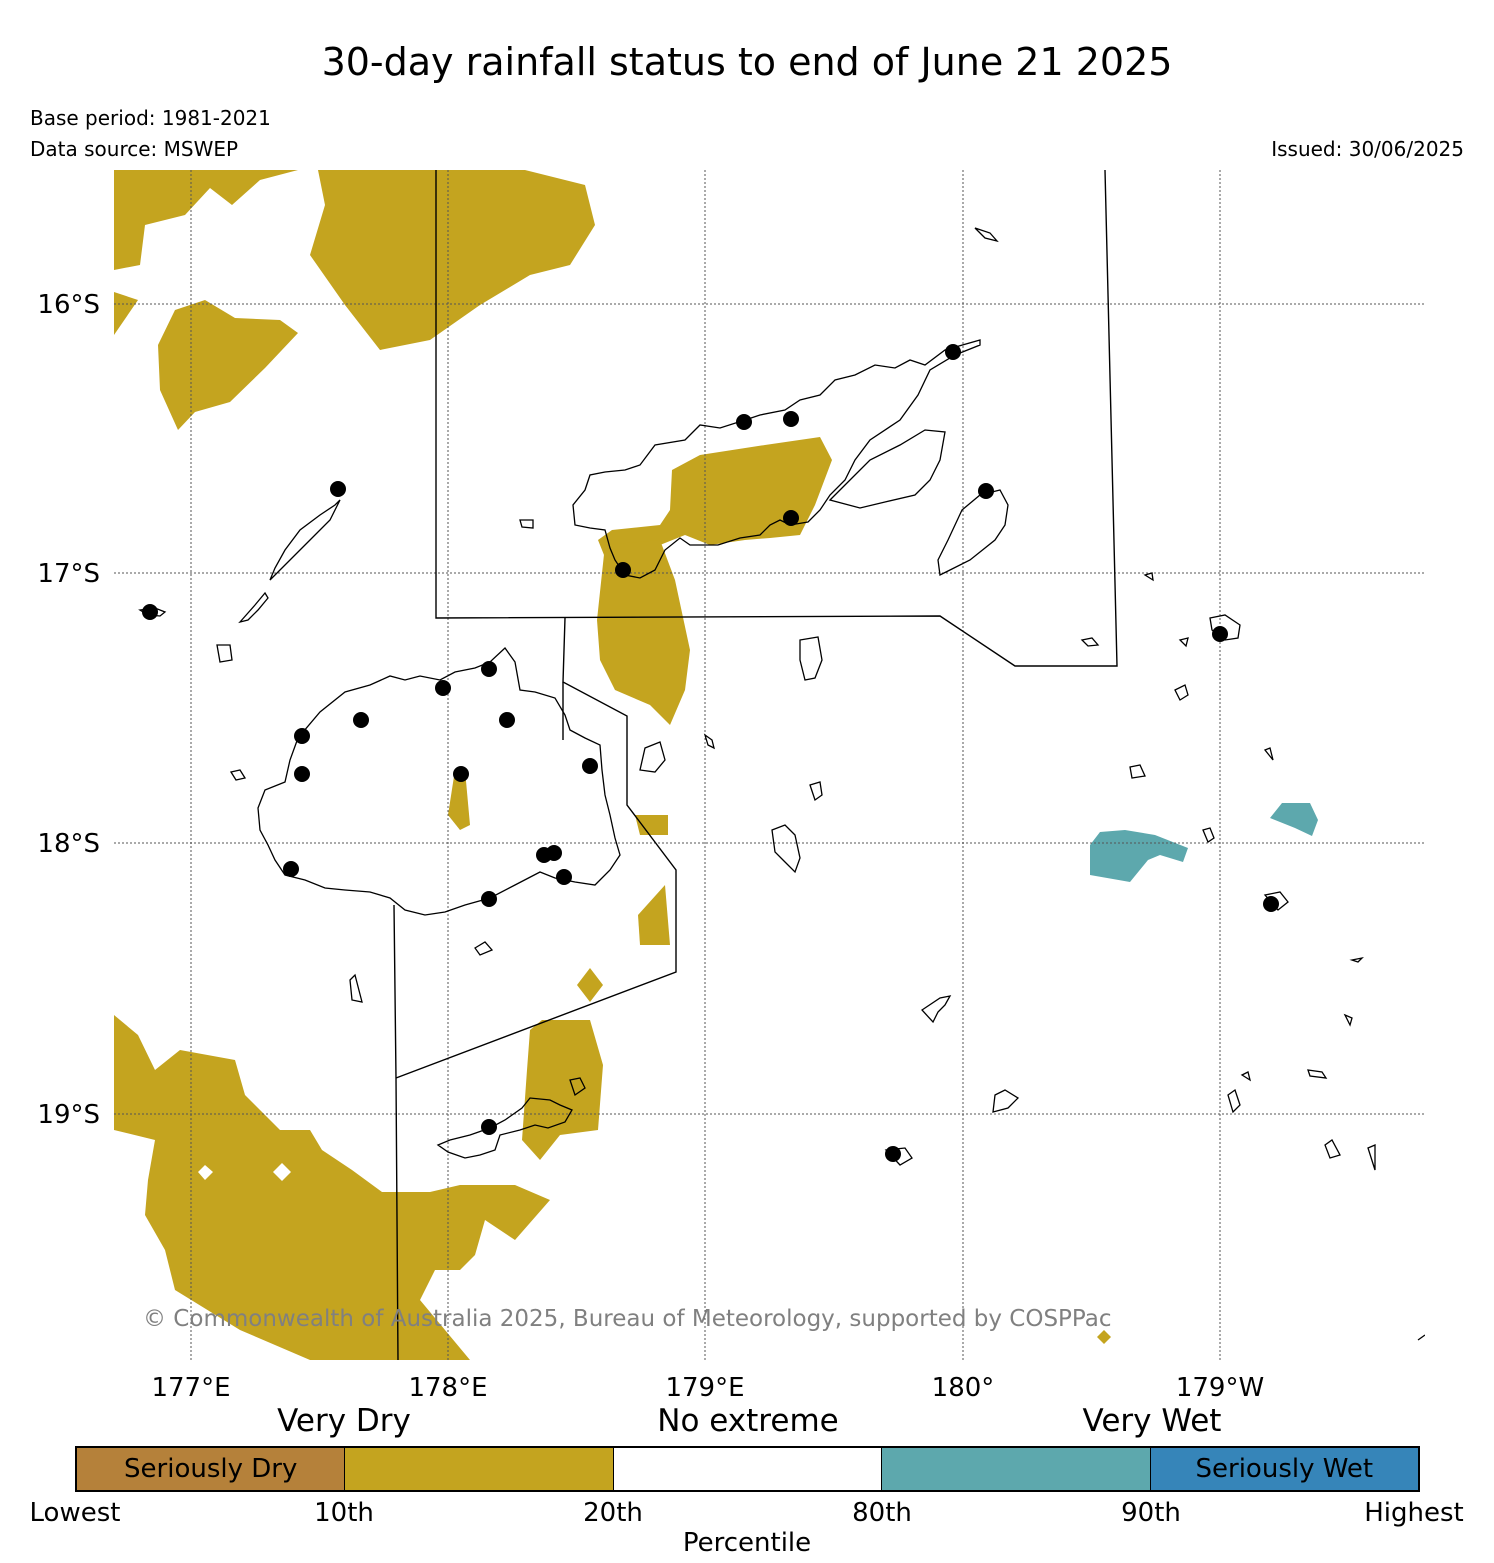 The height and width of the screenshot is (1563, 1494). What do you see at coordinates (1414, 1513) in the screenshot?
I see `tick-highest: Highest` at bounding box center [1414, 1513].